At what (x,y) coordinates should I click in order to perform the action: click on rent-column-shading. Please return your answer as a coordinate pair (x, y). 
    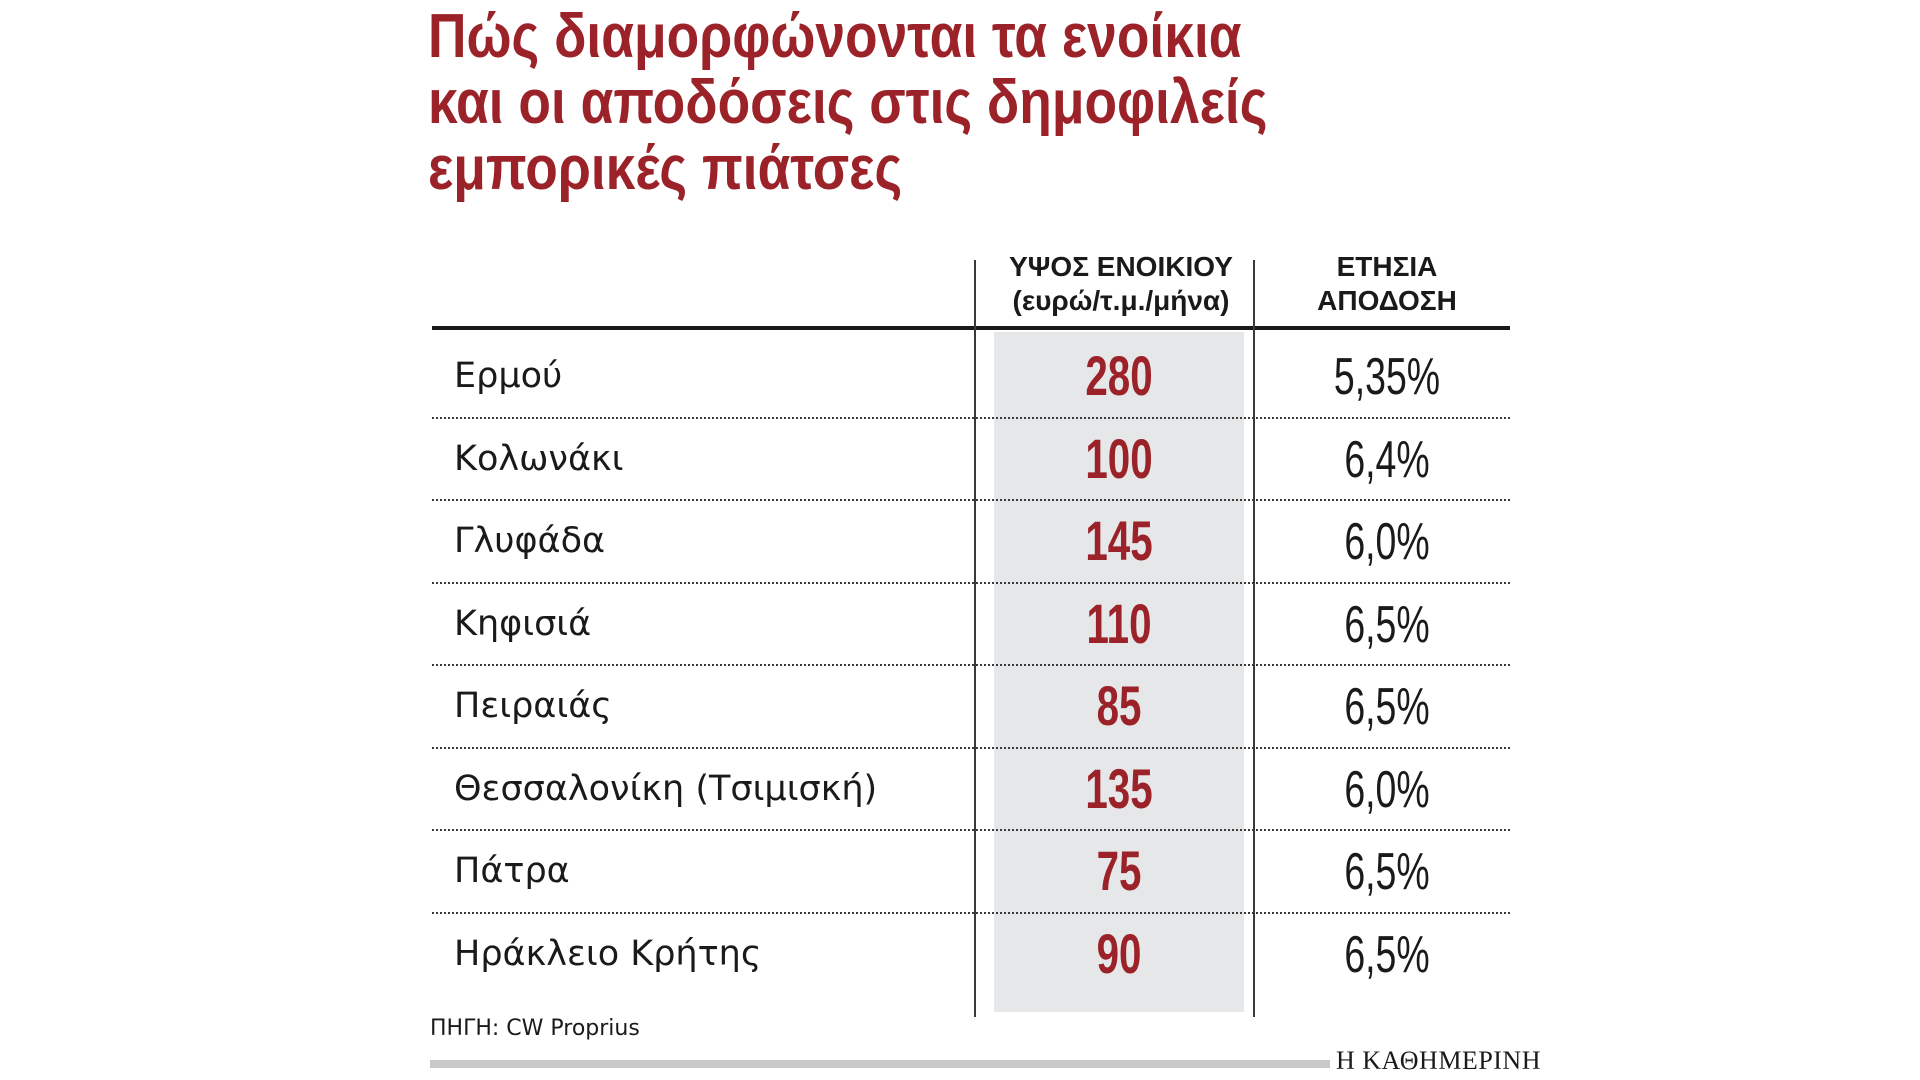
    Looking at the image, I should click on (1119, 672).